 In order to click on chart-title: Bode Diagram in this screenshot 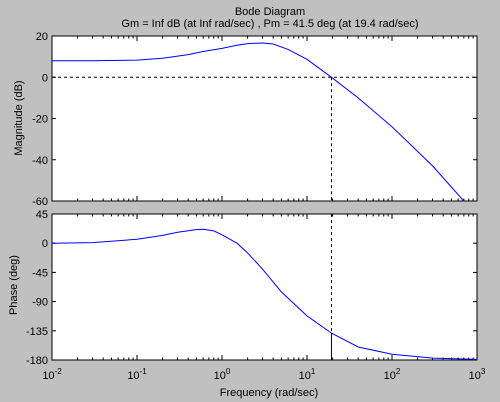, I will do `click(270, 12)`.